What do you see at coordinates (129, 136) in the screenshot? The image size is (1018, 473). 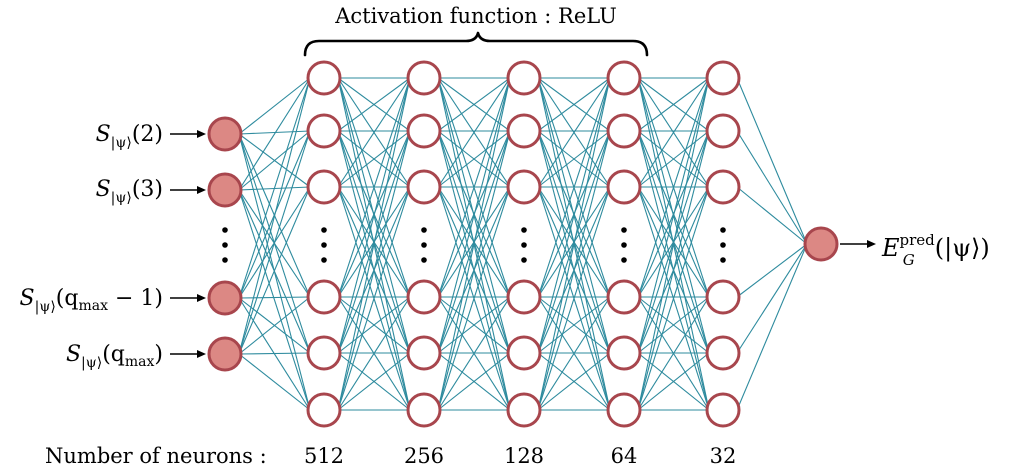 I see `input-label-s2: S|ψ⟩(2)` at bounding box center [129, 136].